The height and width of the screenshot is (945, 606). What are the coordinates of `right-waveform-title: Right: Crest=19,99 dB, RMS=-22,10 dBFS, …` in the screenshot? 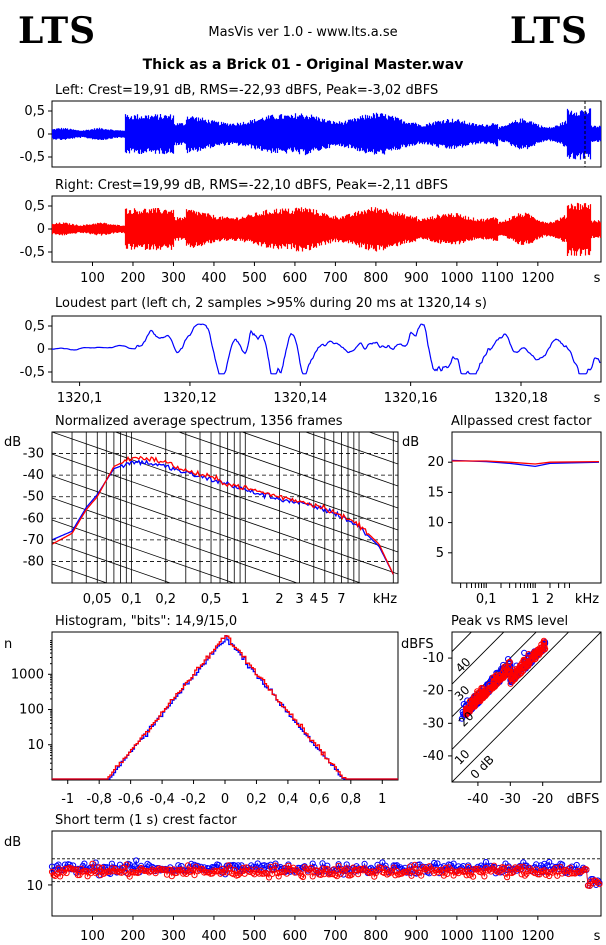 It's located at (251, 185).